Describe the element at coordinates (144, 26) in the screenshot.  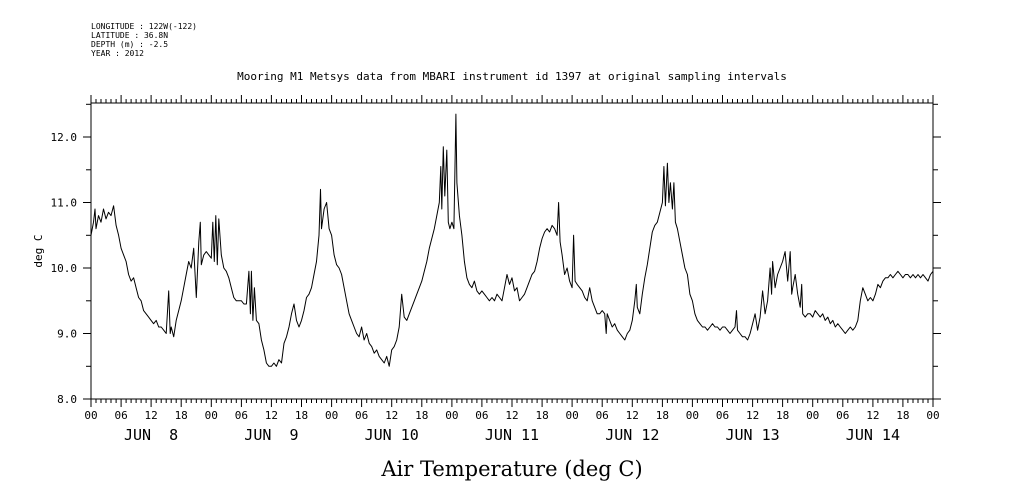
I see `longitude-label: LONGITUDE : 122W(-122)` at that location.